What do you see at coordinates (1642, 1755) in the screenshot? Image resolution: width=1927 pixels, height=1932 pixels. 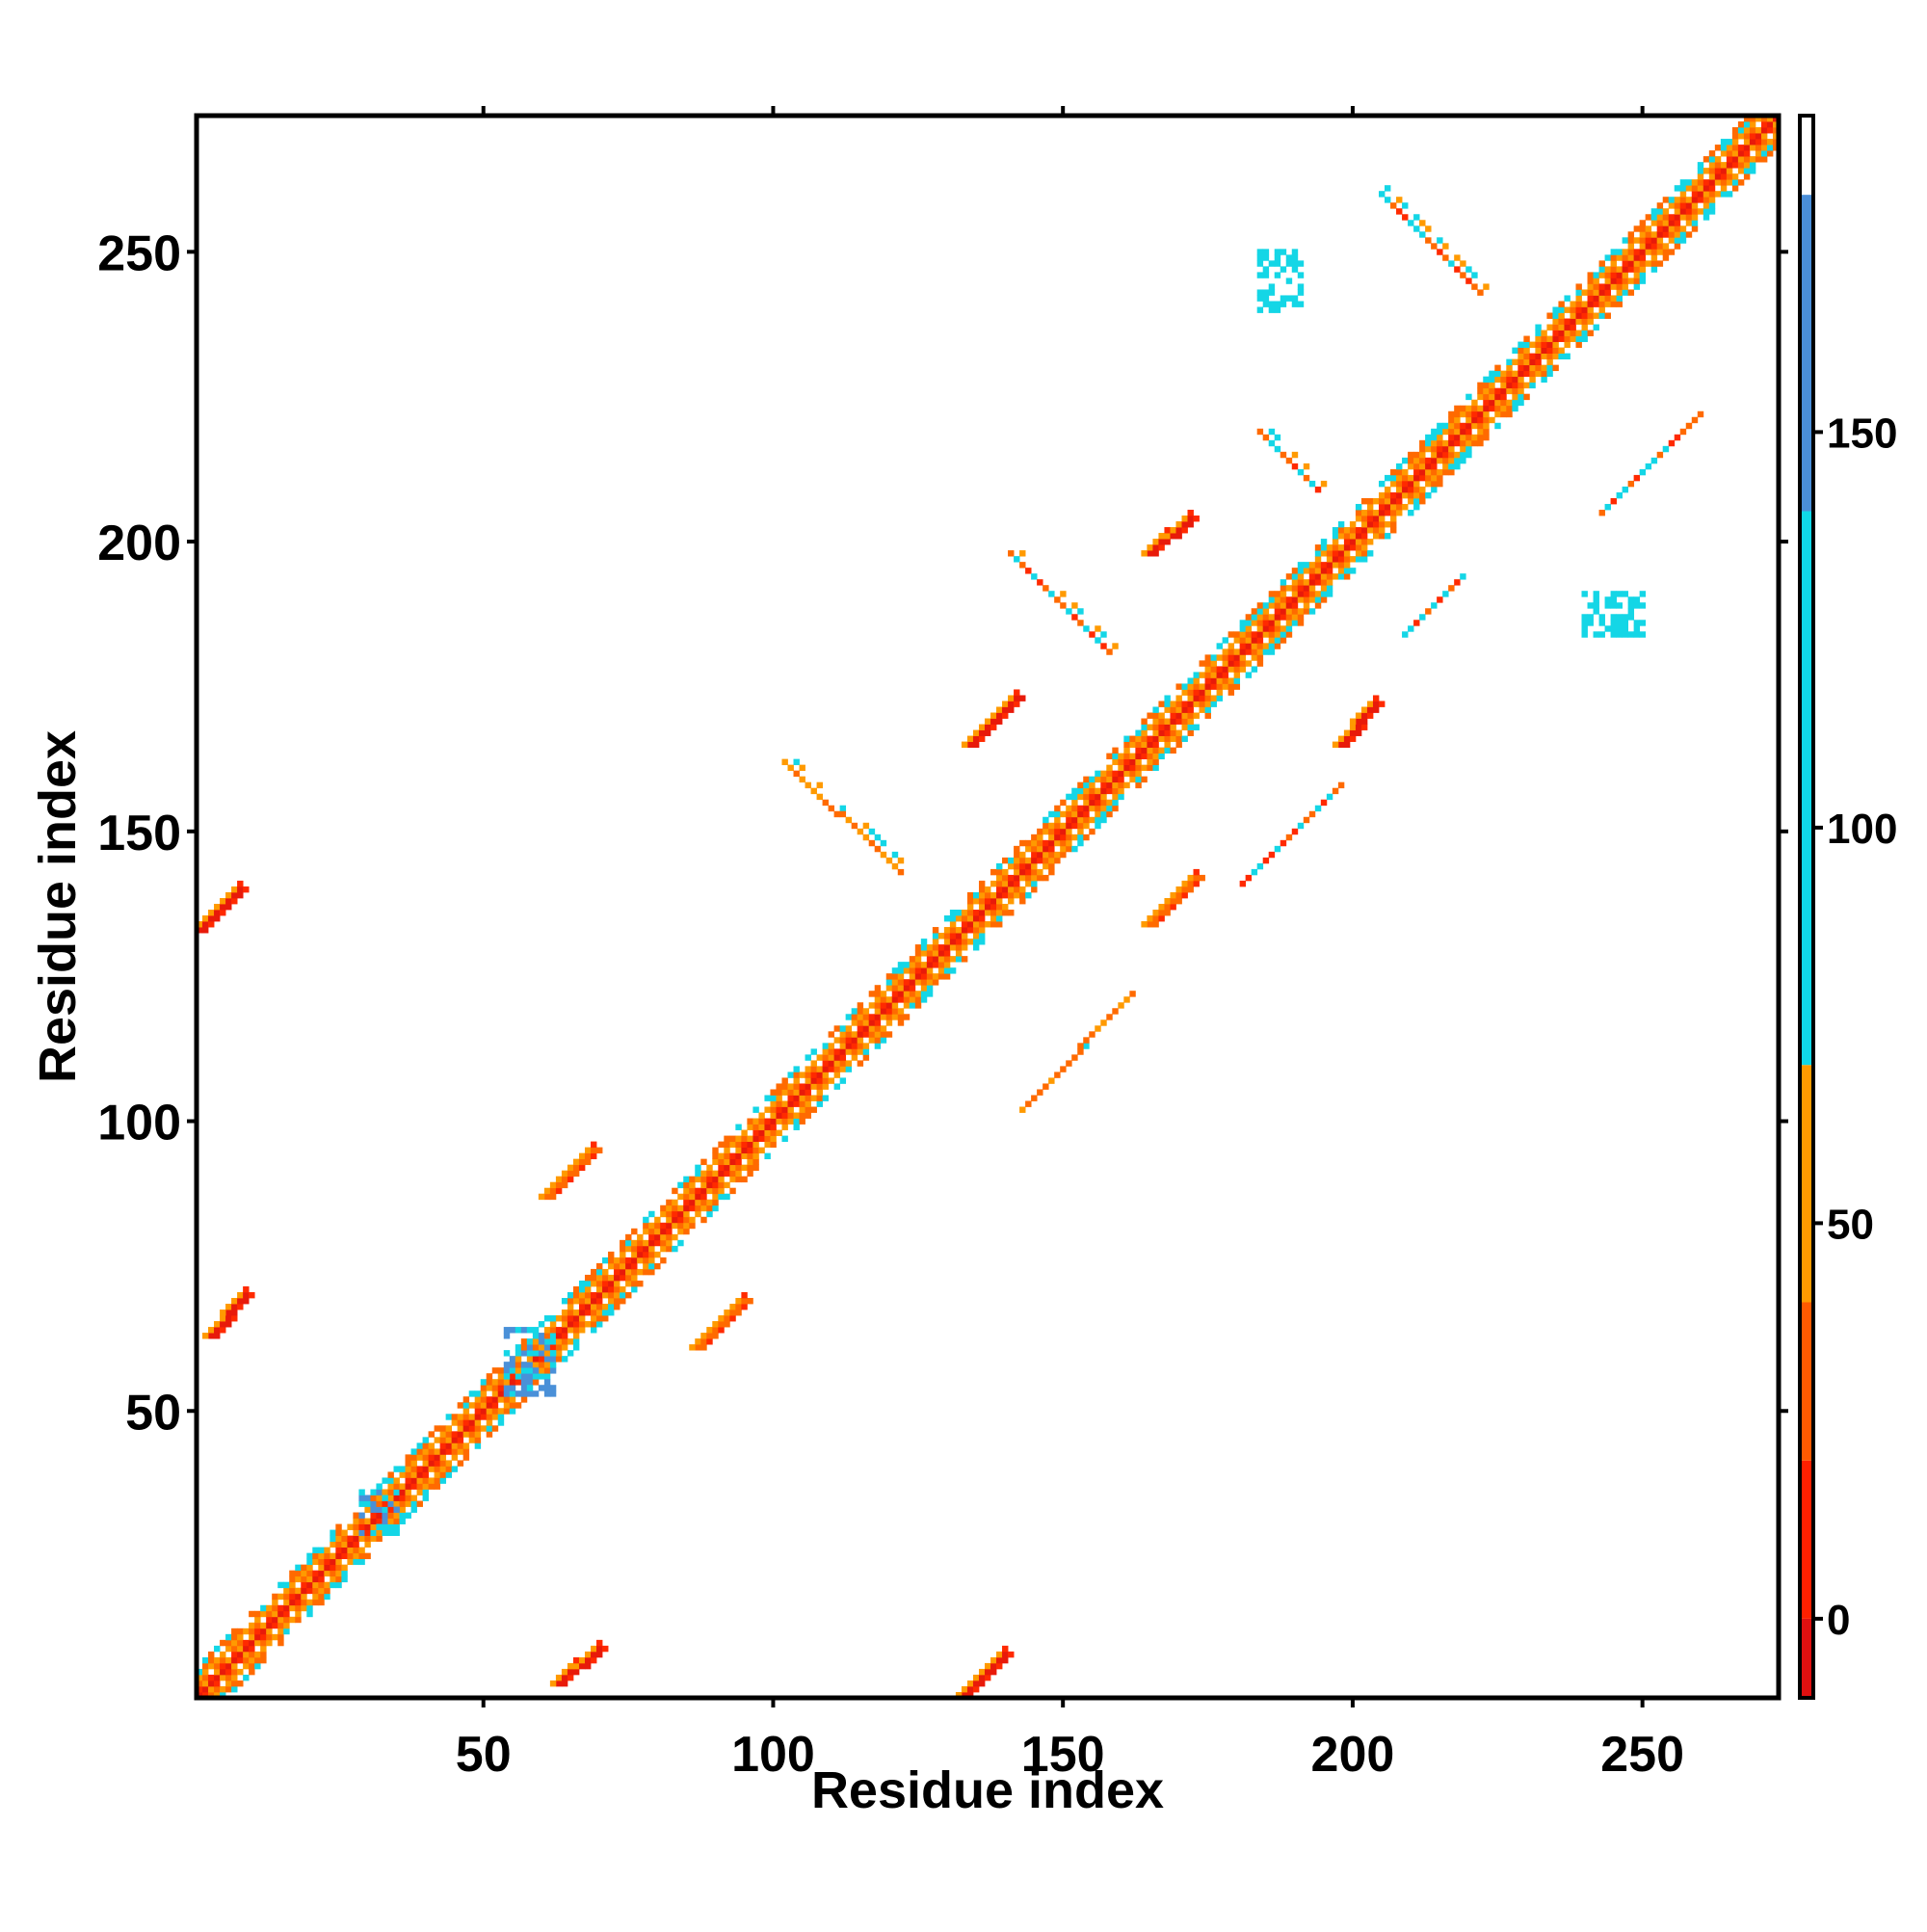 I see `x-tick-label: 250` at bounding box center [1642, 1755].